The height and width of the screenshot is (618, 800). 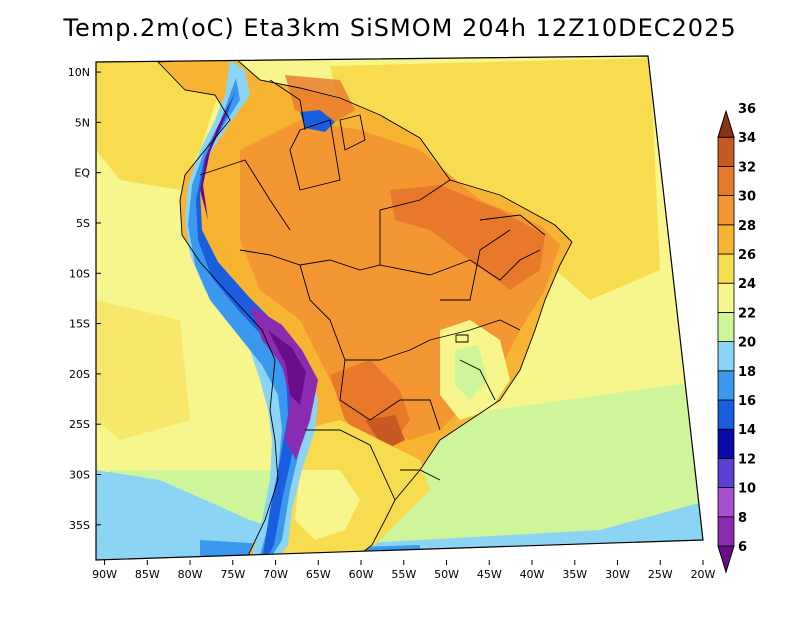 I want to click on colorbar-label: 26, so click(x=747, y=255).